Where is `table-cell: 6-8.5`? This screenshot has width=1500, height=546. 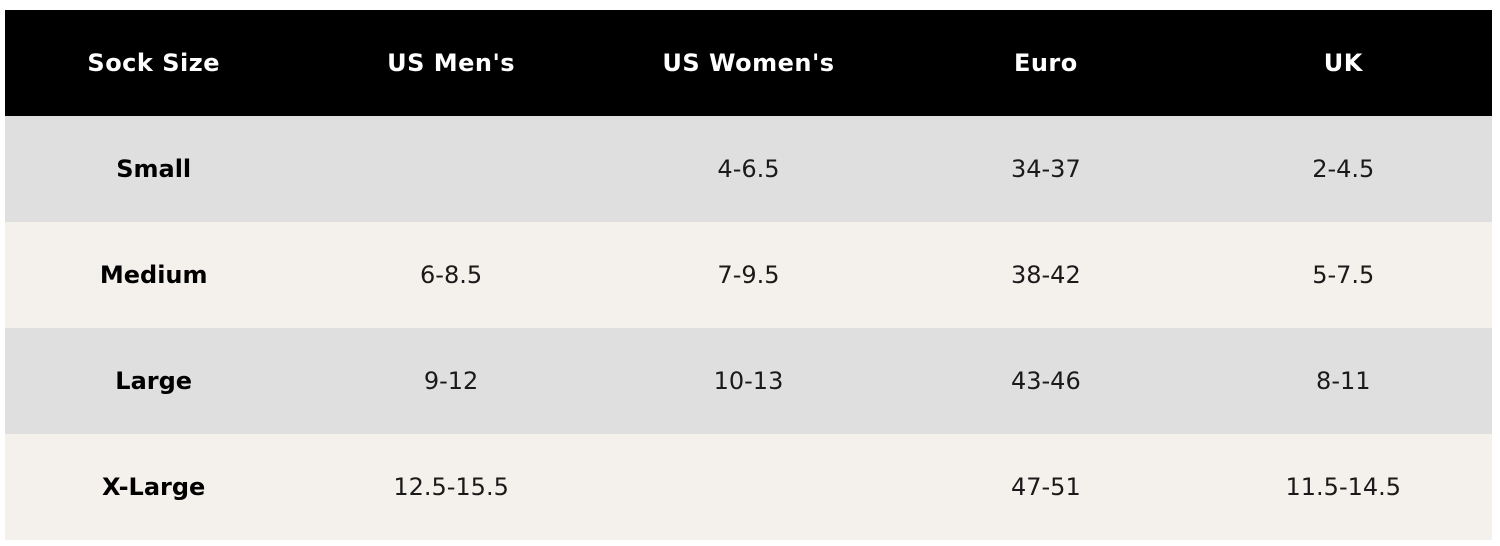 table-cell: 6-8.5 is located at coordinates (451, 275).